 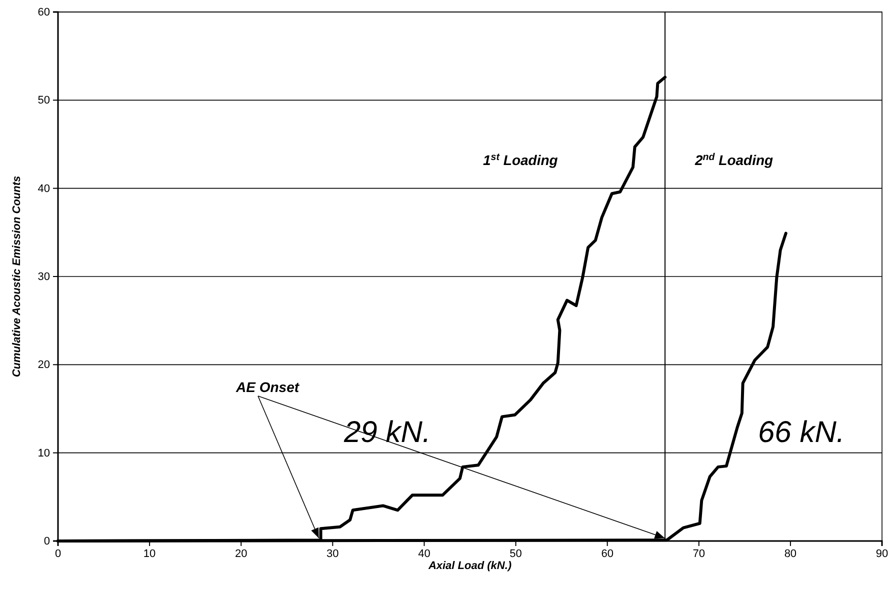 I want to click on y-tick-label: 10, so click(x=44, y=453).